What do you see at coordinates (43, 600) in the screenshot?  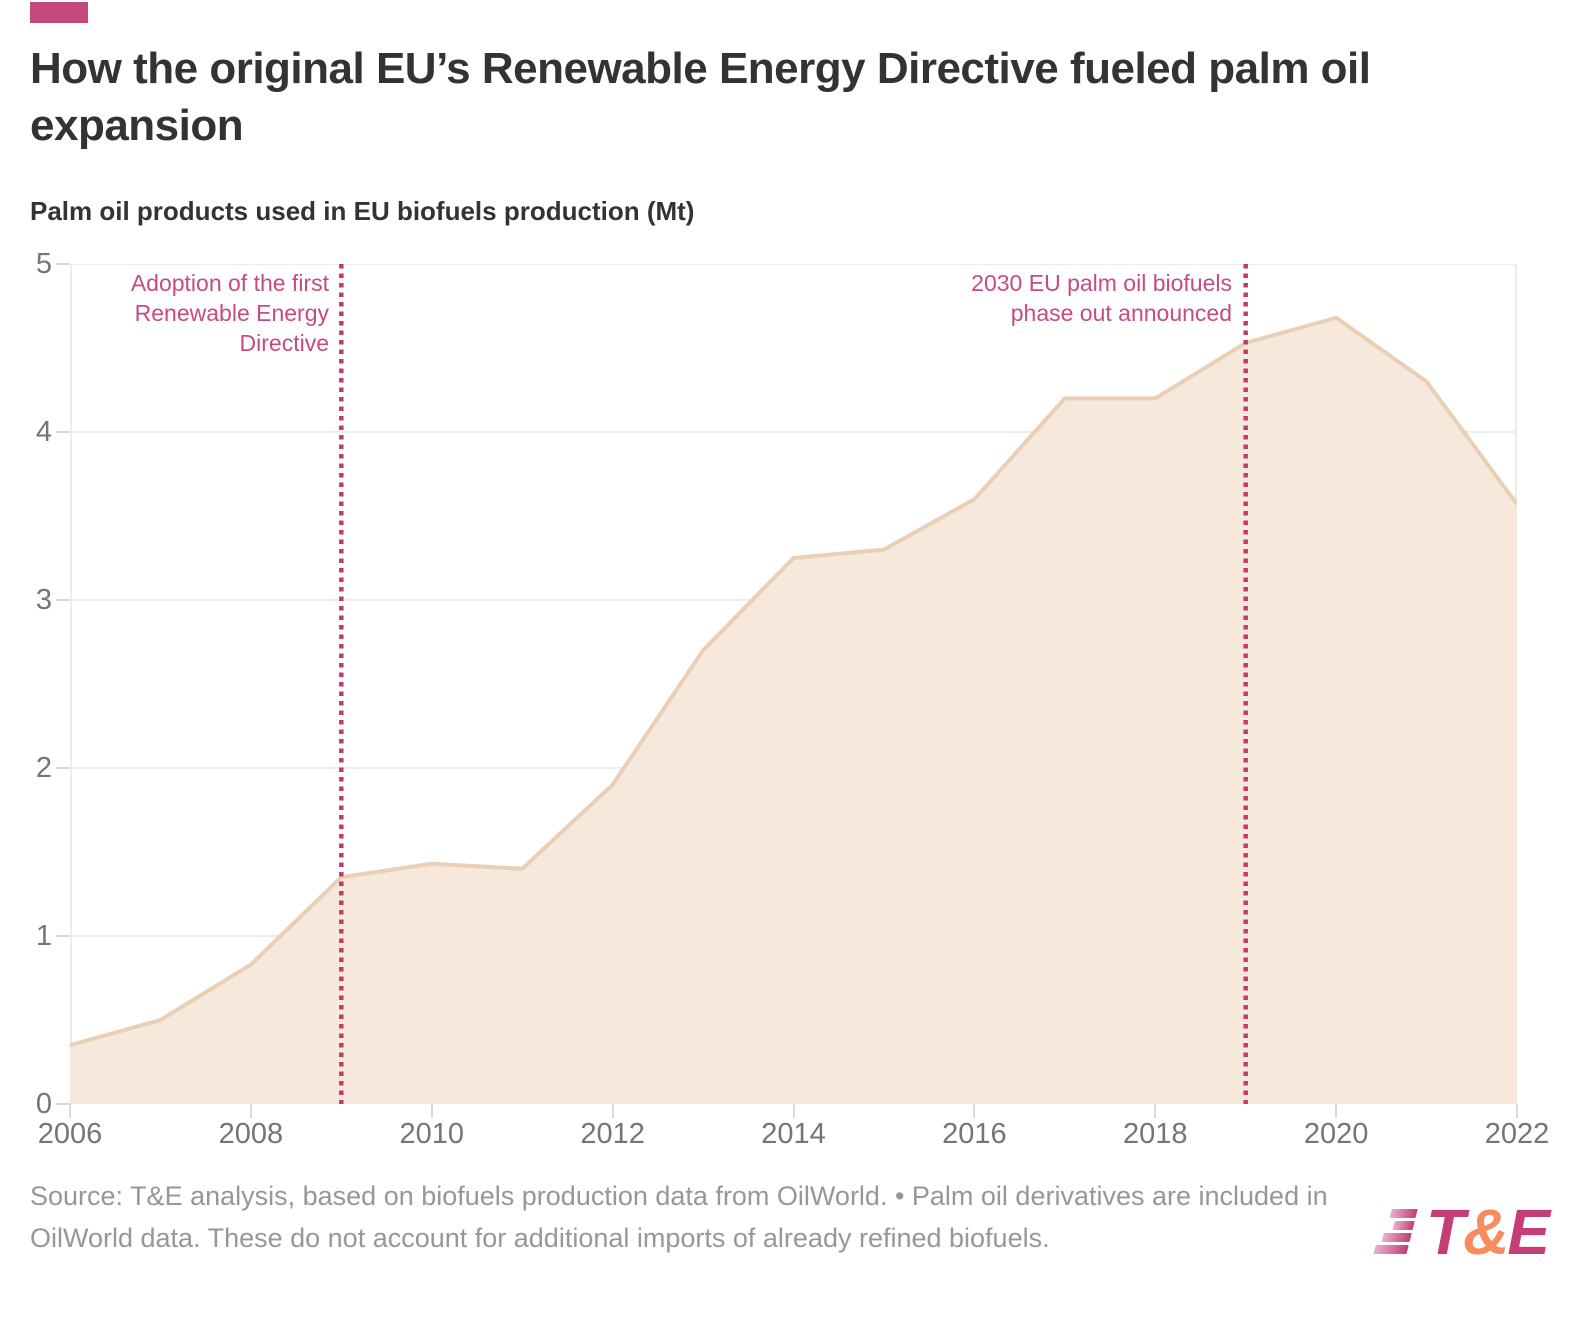 I see `y-axis-tick-label: 3` at bounding box center [43, 600].